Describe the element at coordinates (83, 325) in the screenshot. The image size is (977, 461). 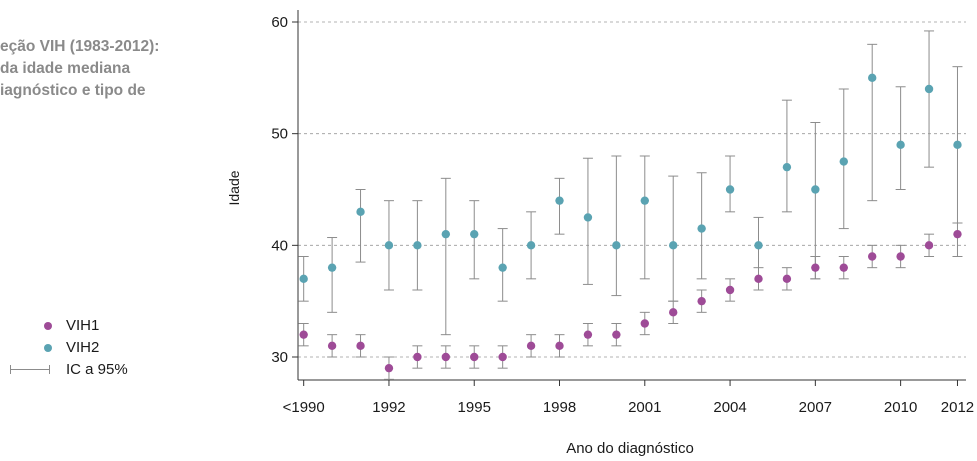
I see `legend-label-vih1: VIH1` at that location.